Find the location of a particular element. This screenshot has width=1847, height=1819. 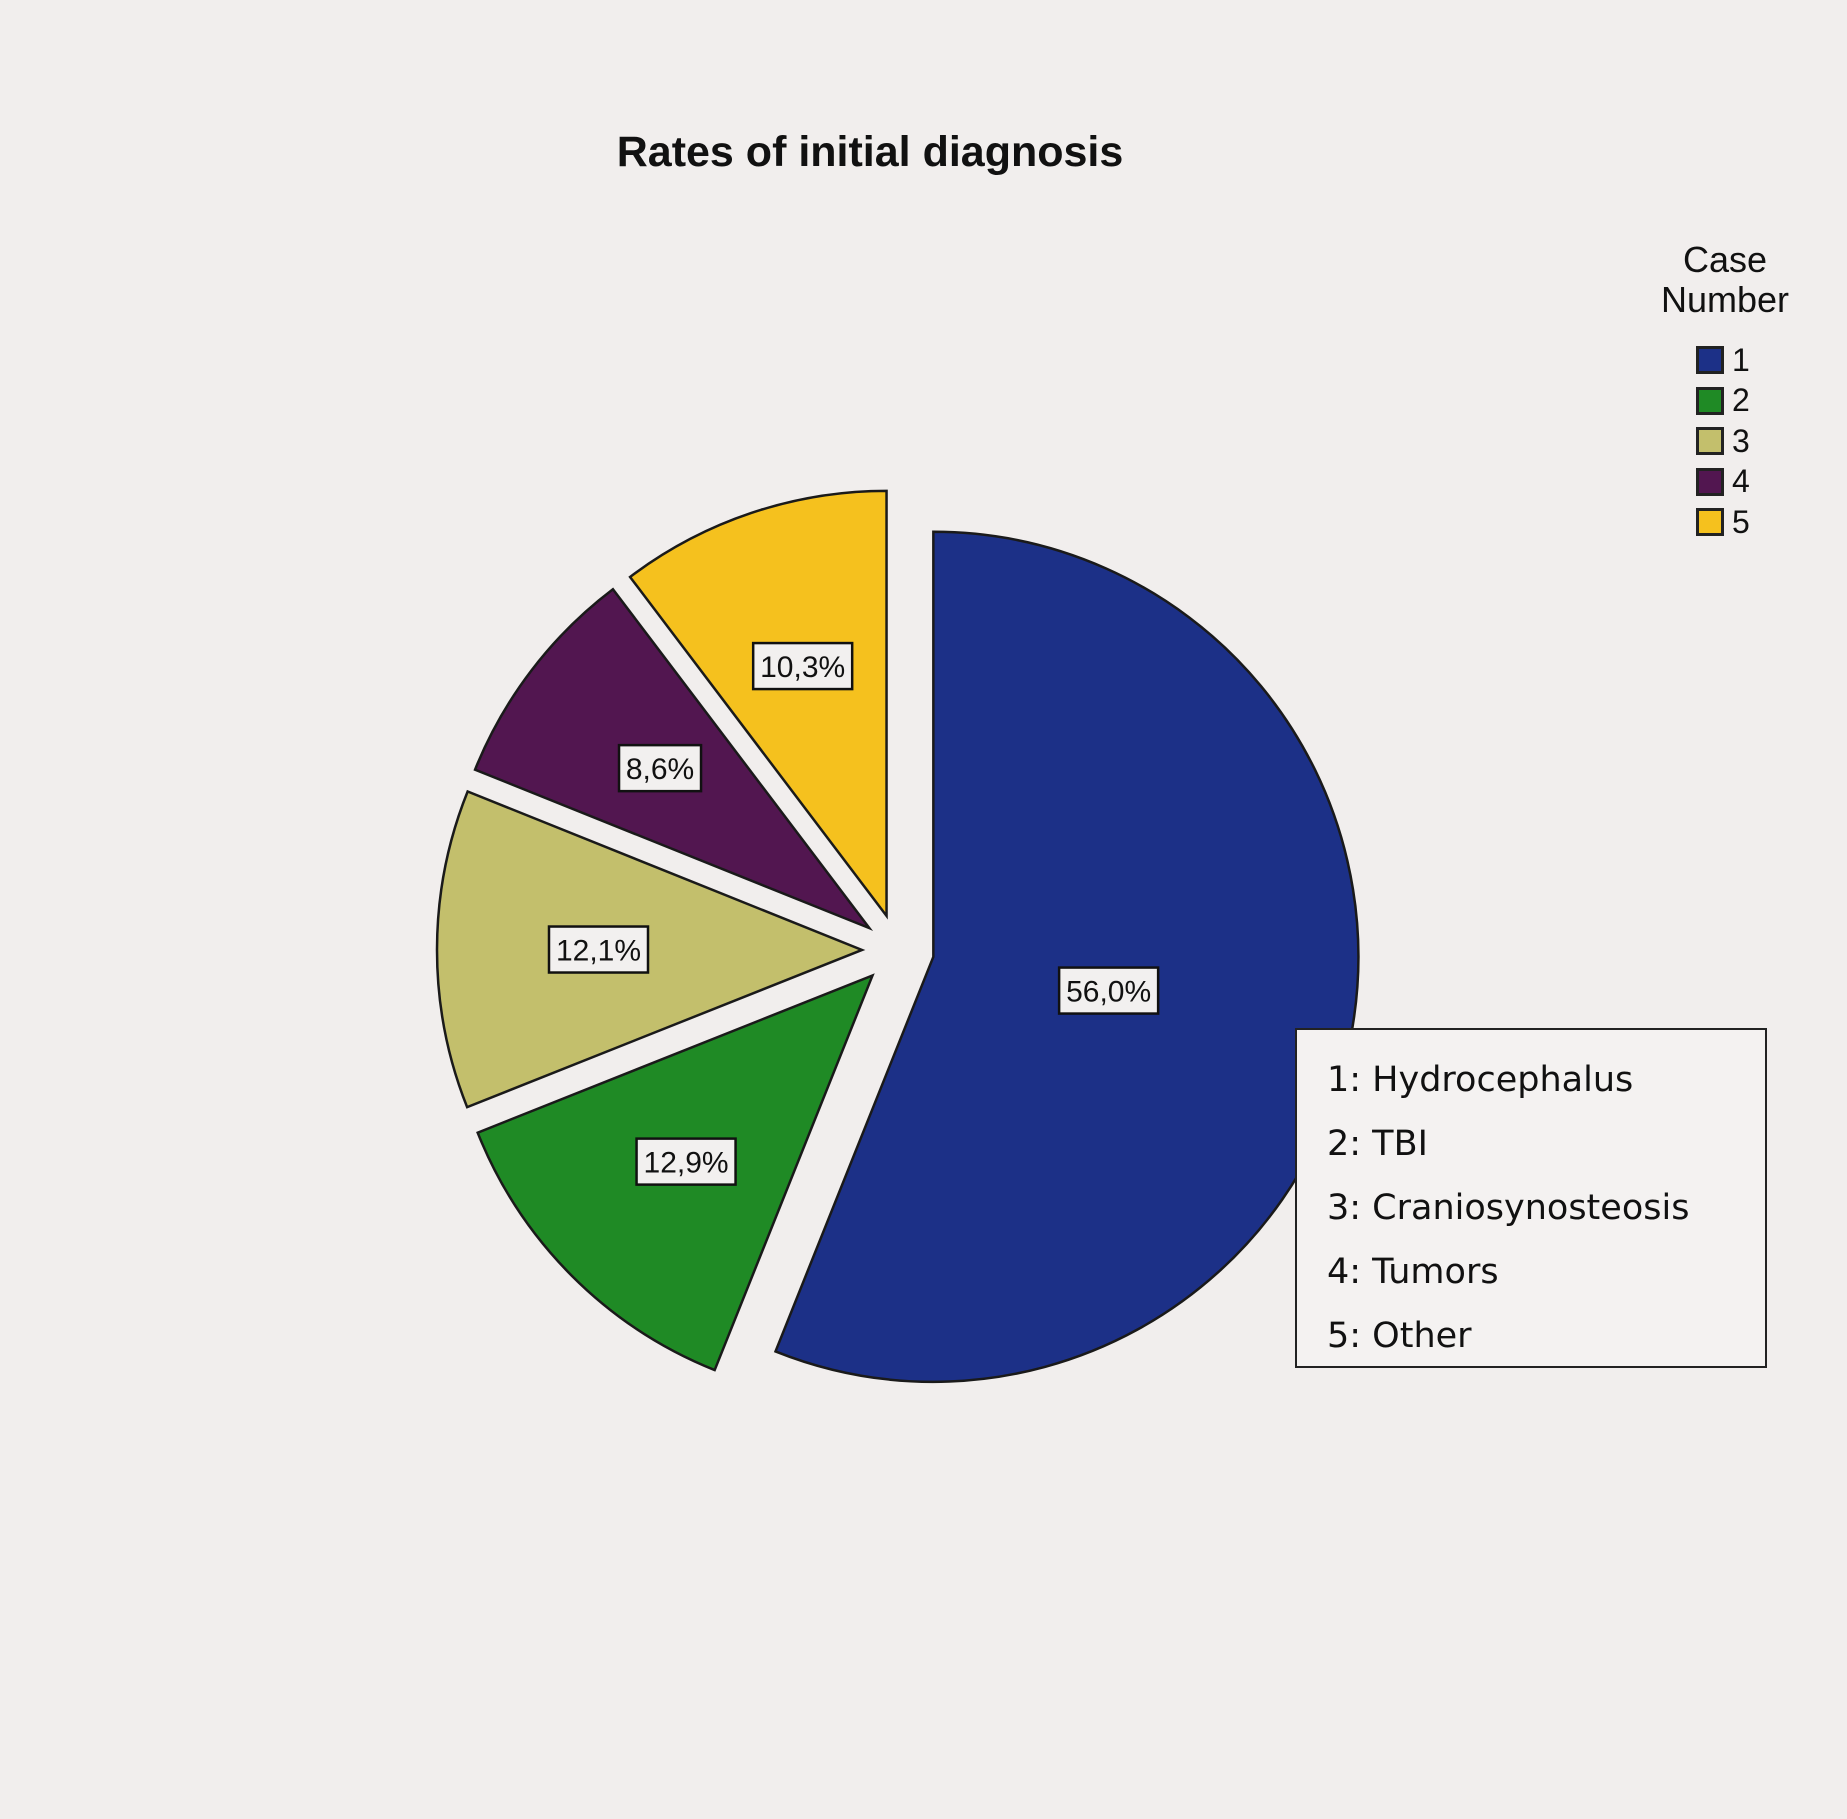

key-item: 3: Craniosynosteosis is located at coordinates (1508, 1208).